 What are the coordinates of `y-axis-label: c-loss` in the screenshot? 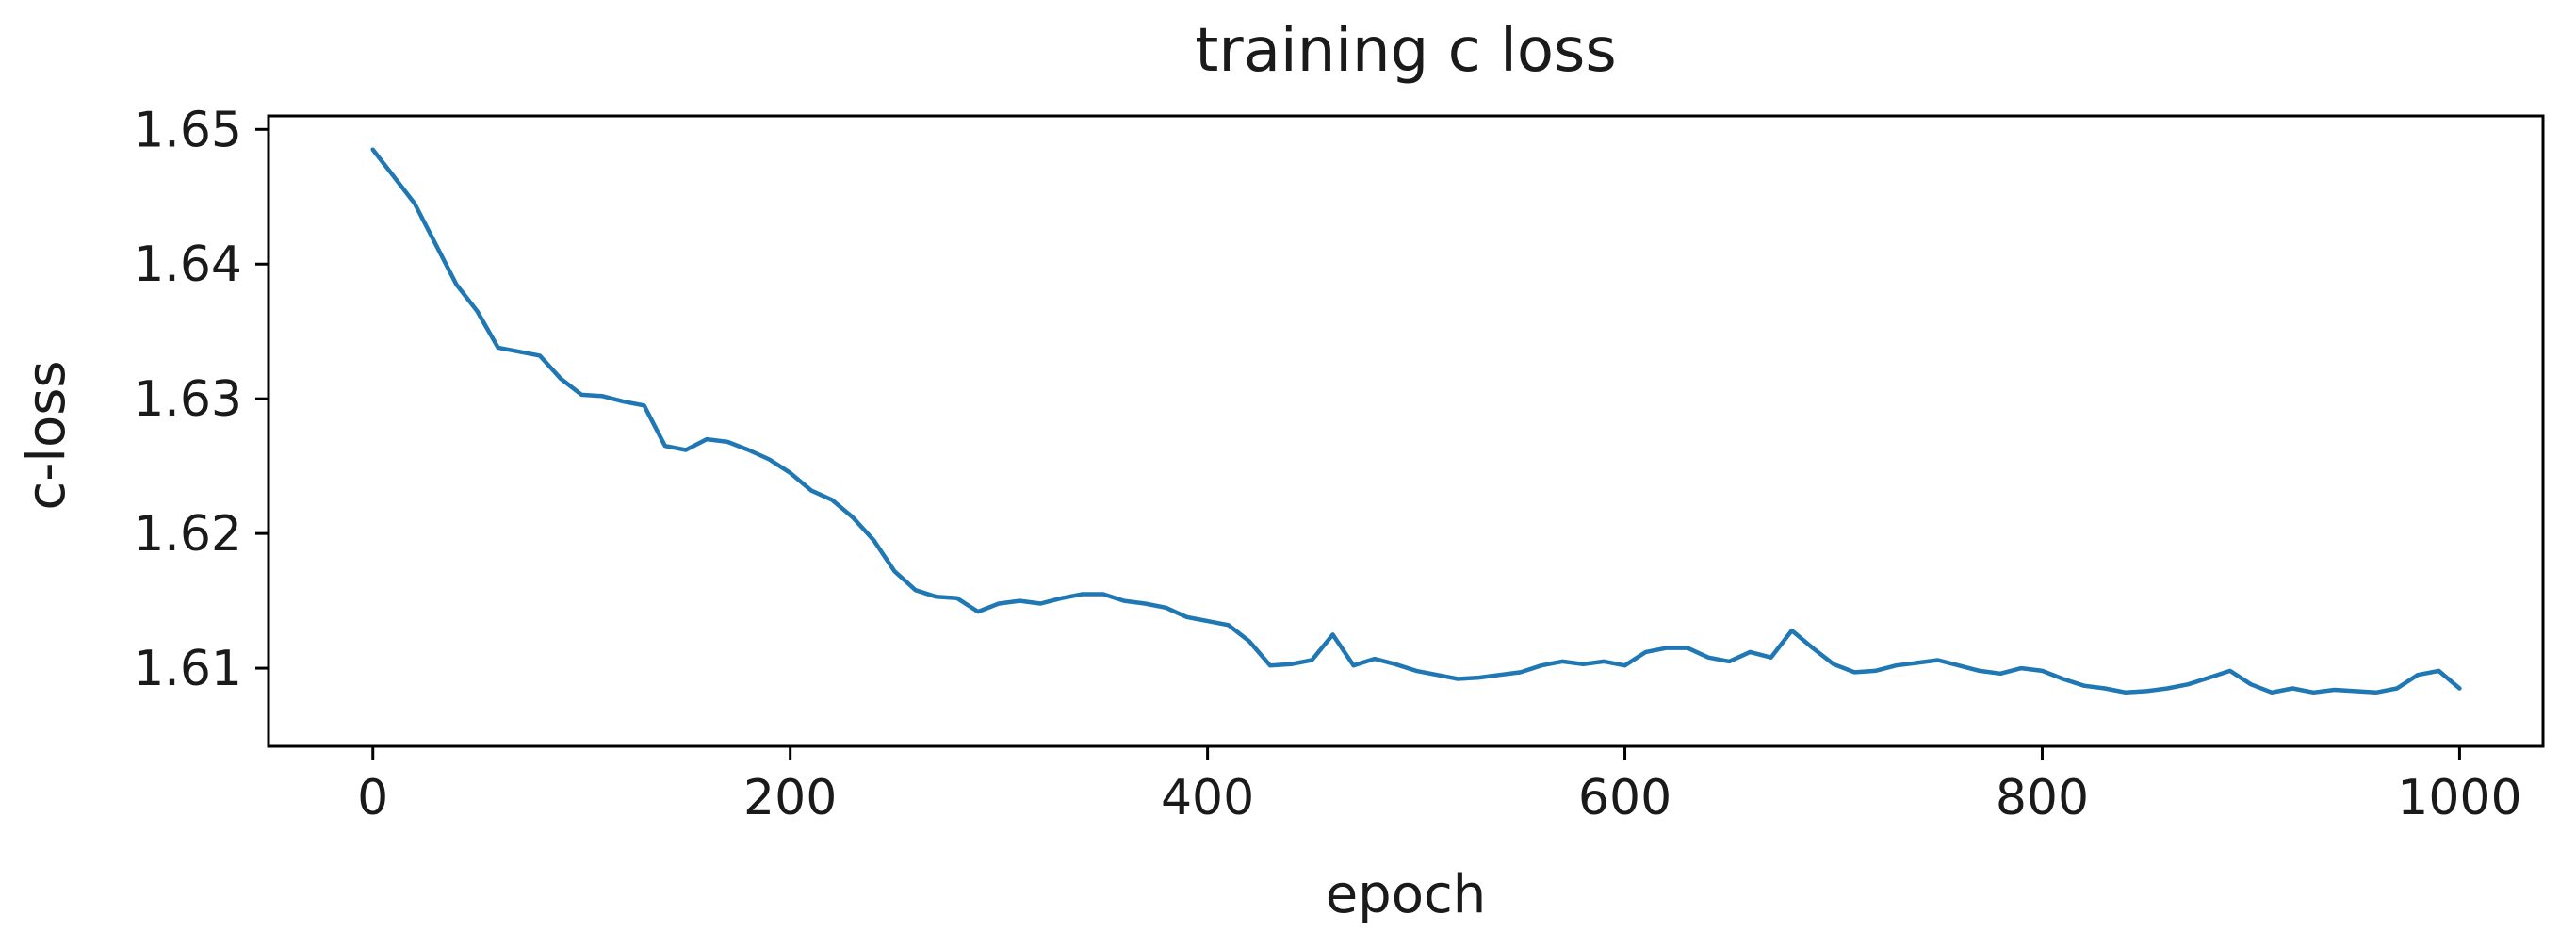 It's located at (46, 435).